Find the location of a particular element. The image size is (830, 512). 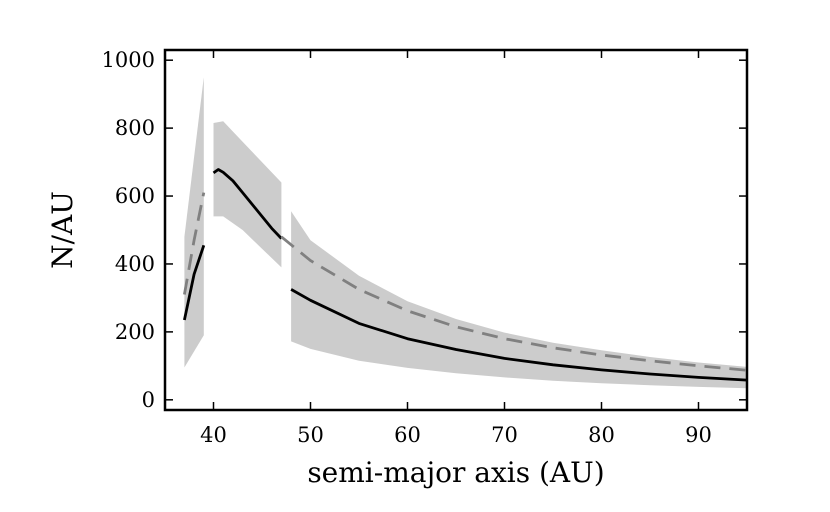

x-axis-title: semi-major axis (AU) is located at coordinates (455, 472).